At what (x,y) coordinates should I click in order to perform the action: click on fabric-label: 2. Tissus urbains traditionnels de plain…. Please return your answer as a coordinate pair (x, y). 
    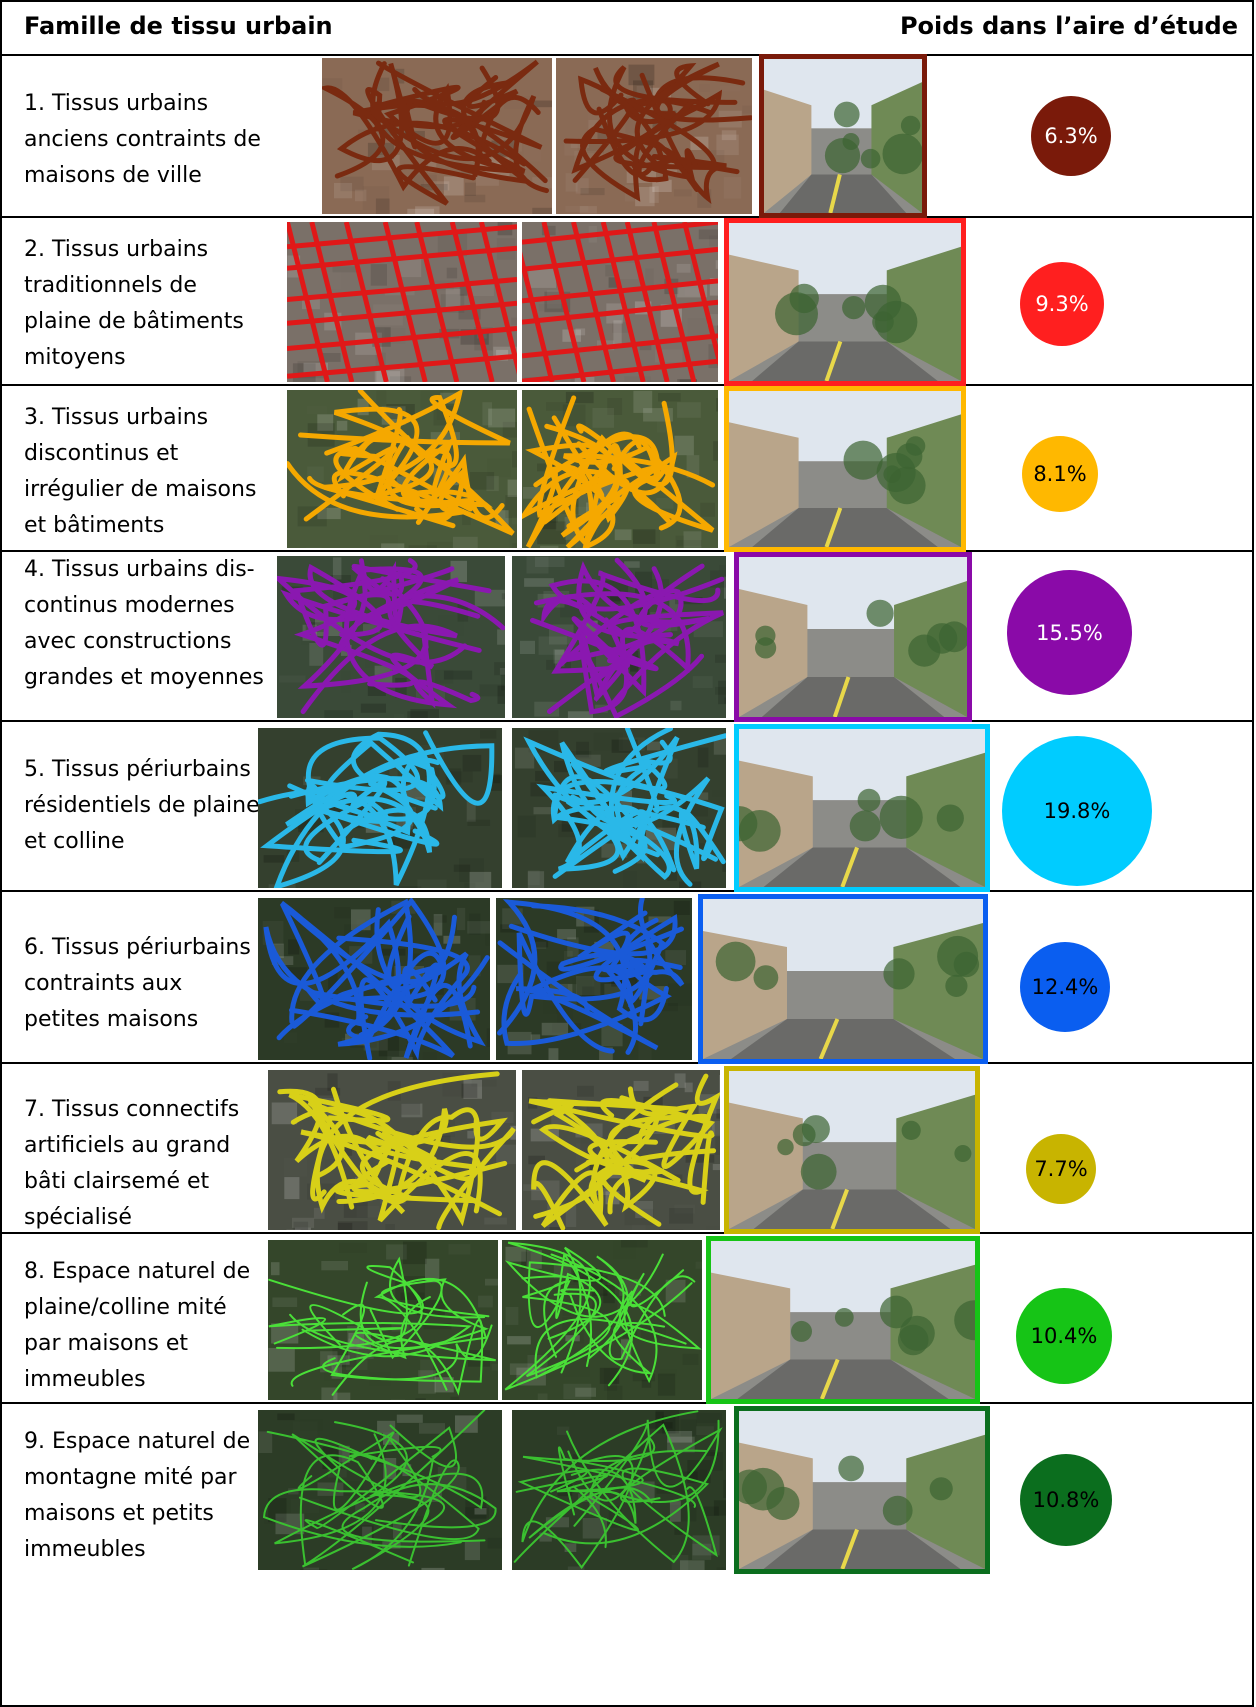
    Looking at the image, I should click on (134, 303).